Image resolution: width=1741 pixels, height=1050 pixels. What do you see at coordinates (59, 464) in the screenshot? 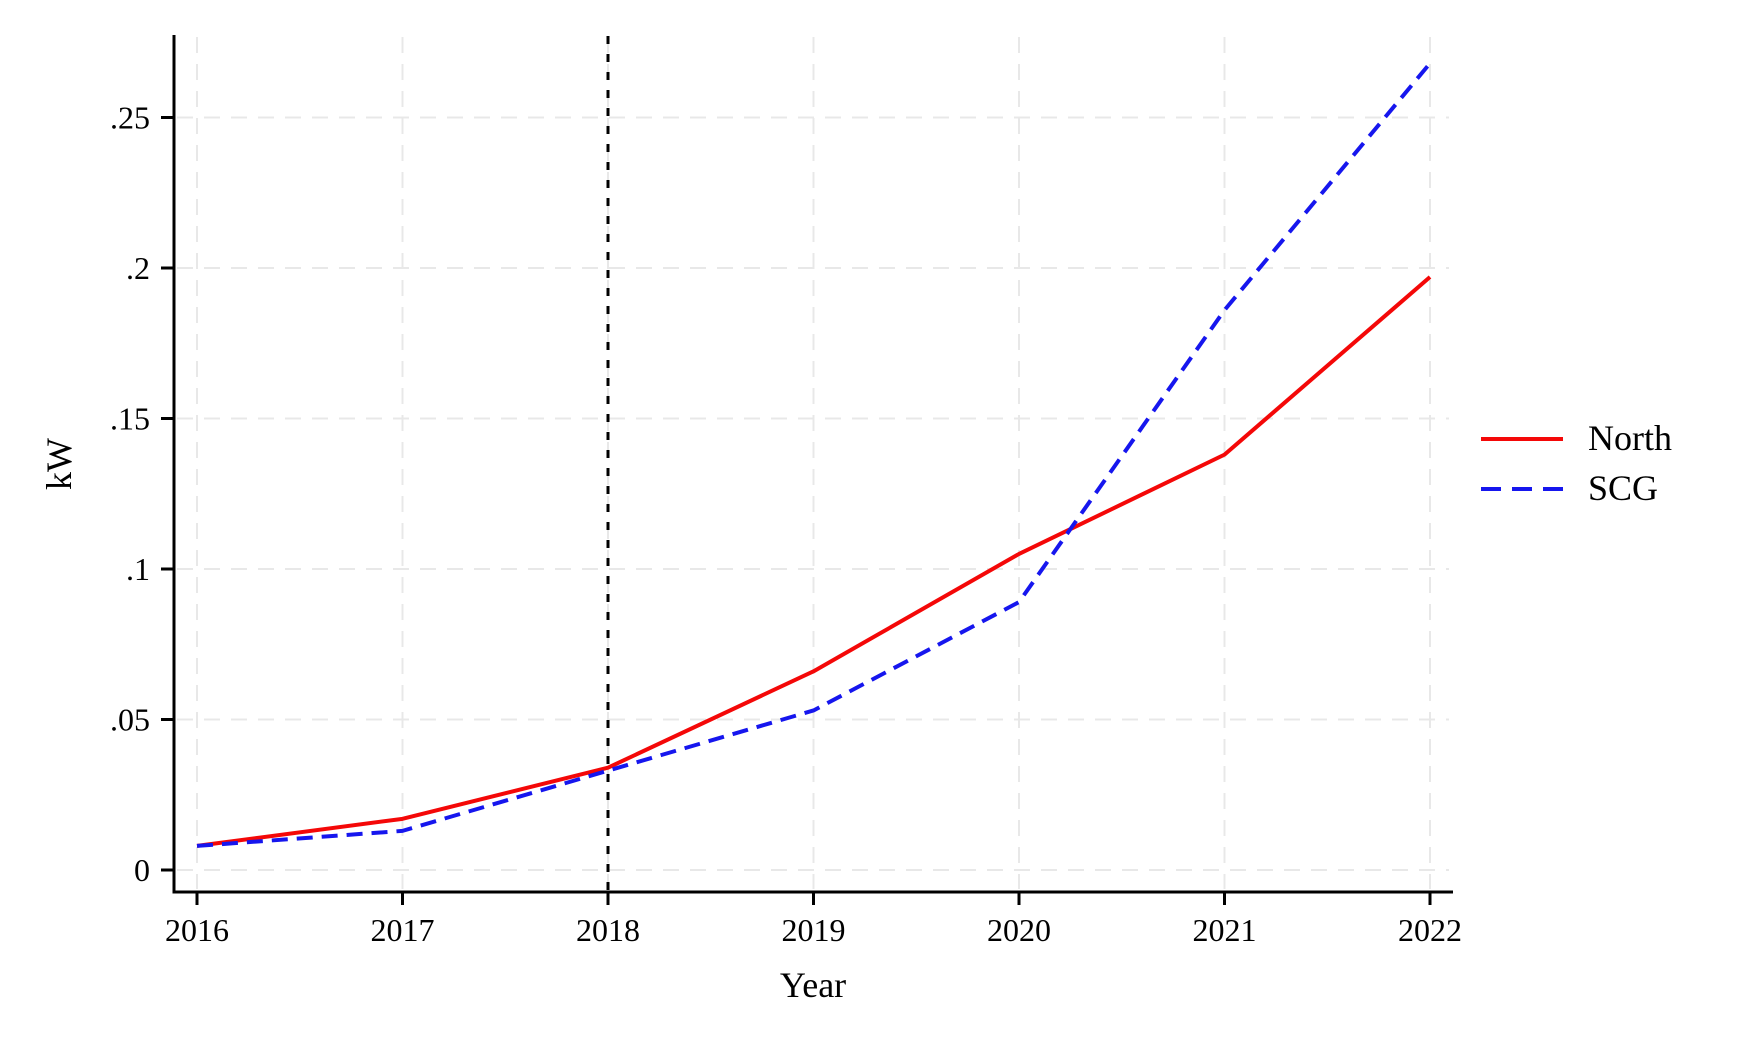
I see `y-axis-title: kW` at bounding box center [59, 464].